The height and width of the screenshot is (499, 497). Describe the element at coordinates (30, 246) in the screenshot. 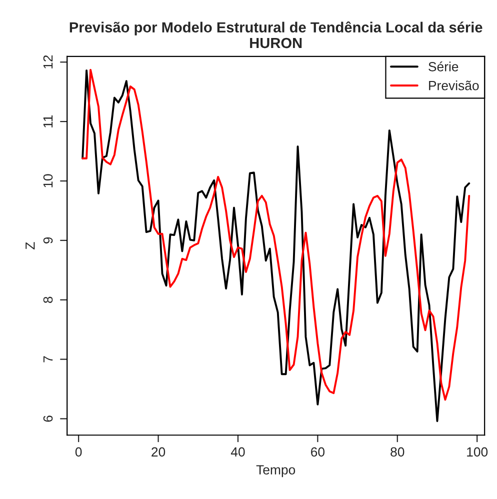

I see `y-axis-title: Z` at that location.